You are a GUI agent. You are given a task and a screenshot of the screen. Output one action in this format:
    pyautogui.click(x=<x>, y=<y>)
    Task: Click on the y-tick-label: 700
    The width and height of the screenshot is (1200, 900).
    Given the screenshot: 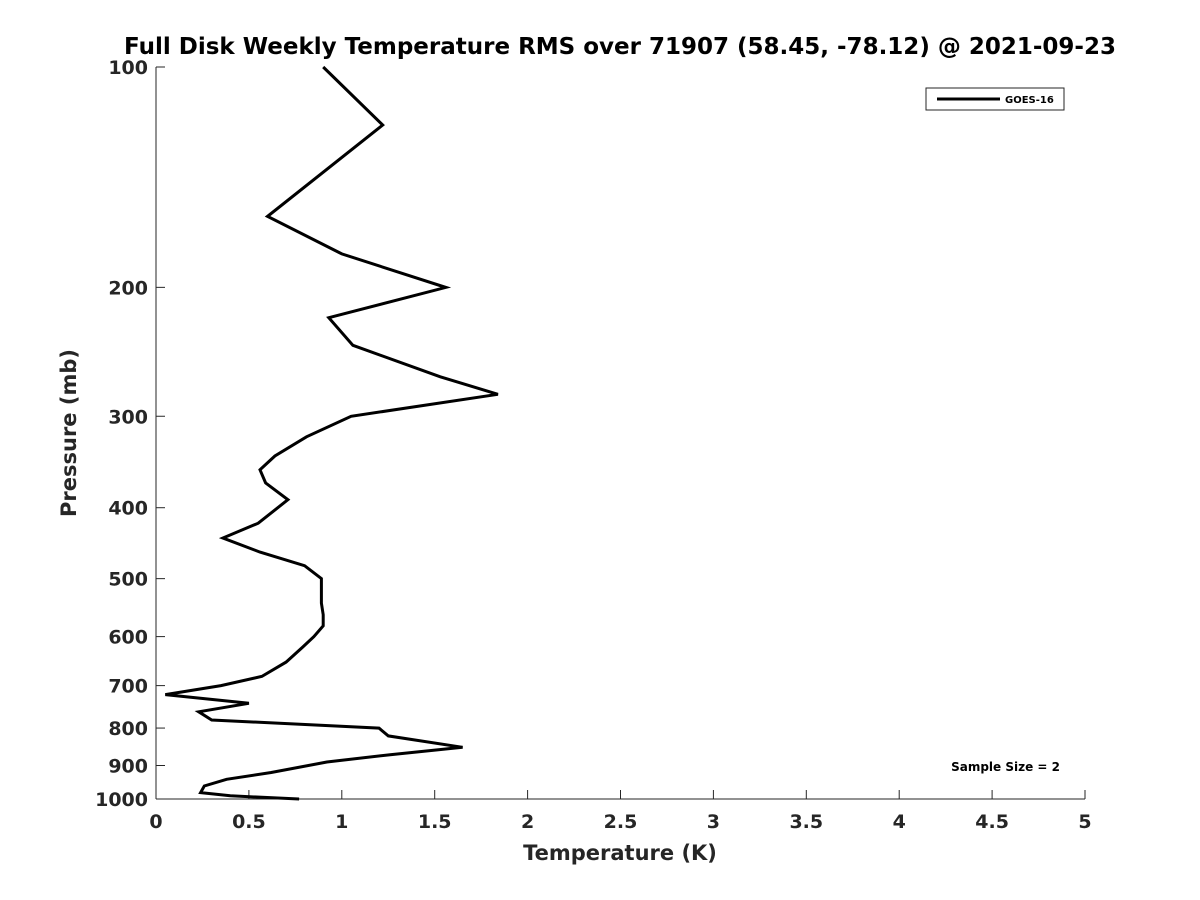 What is the action you would take?
    pyautogui.click(x=128, y=687)
    